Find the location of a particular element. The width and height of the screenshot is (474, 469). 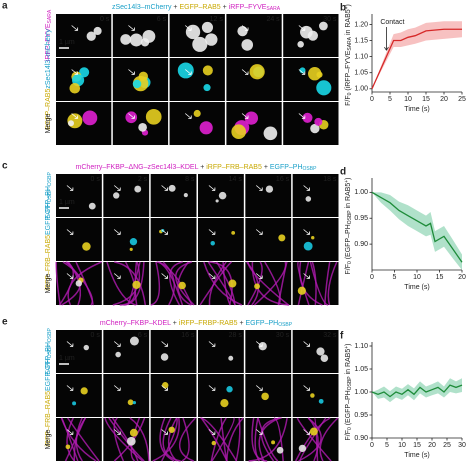

text-part: (iRFP–FYVE is located at coordinates (348, 71).